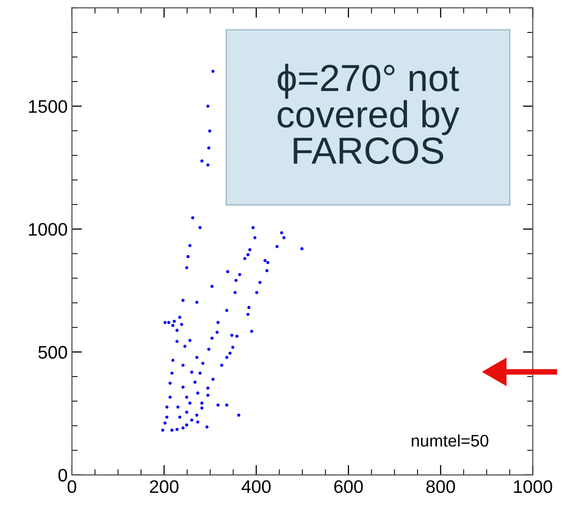  I want to click on x-tick-label: 0, so click(72, 487).